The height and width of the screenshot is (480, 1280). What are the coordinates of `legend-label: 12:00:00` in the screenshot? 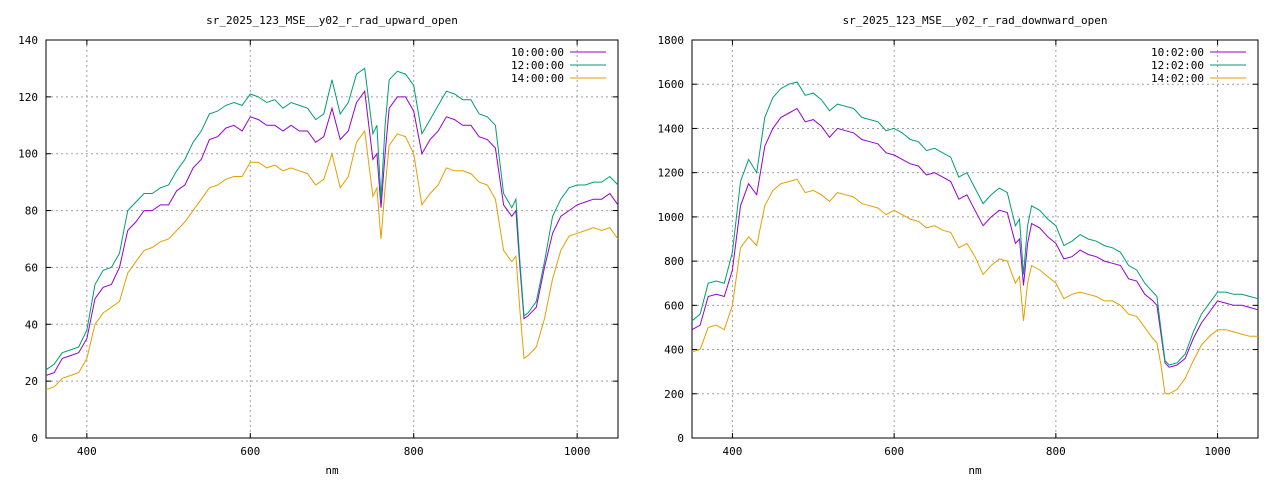 It's located at (537, 65).